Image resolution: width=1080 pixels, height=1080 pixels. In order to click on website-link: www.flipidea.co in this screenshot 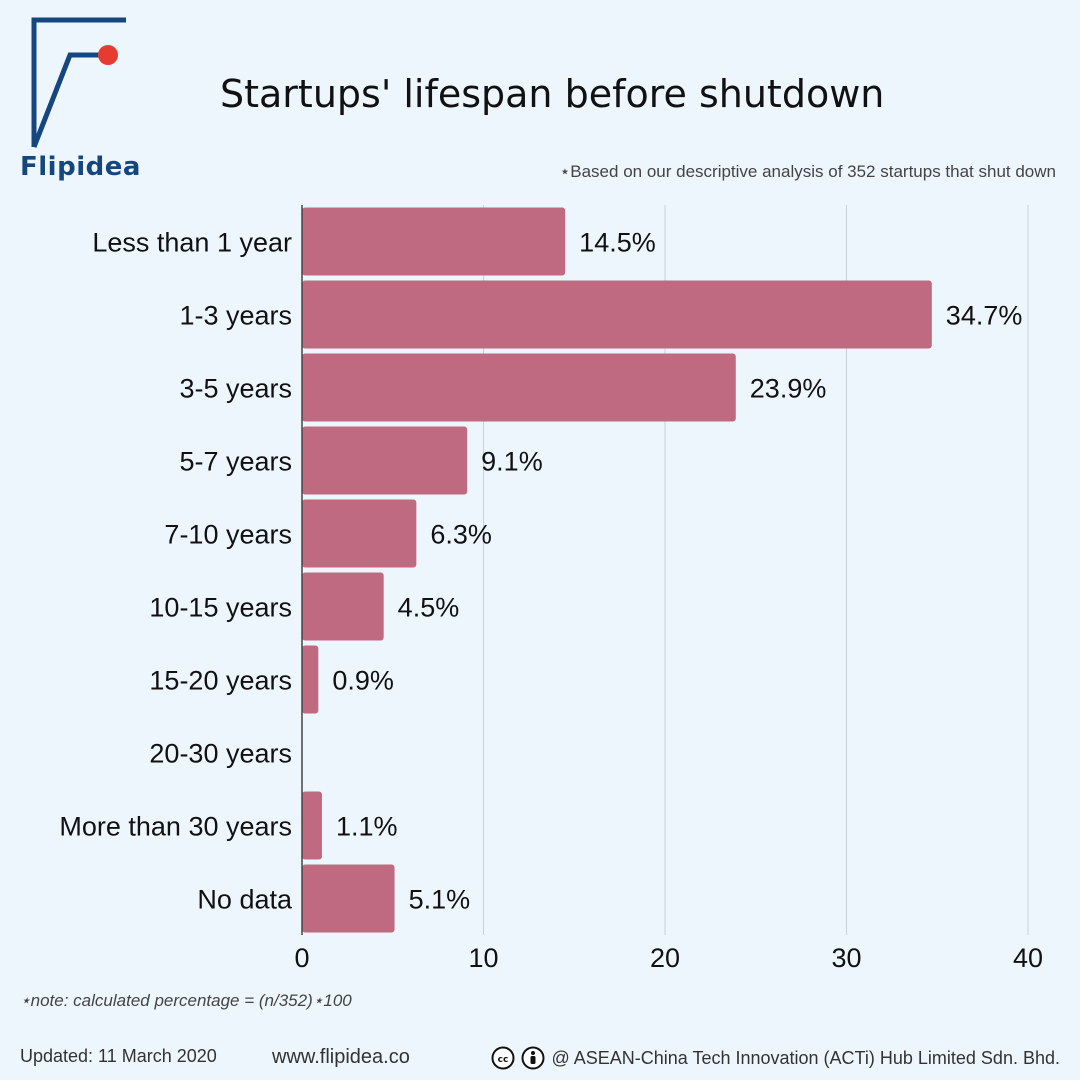, I will do `click(341, 1057)`.